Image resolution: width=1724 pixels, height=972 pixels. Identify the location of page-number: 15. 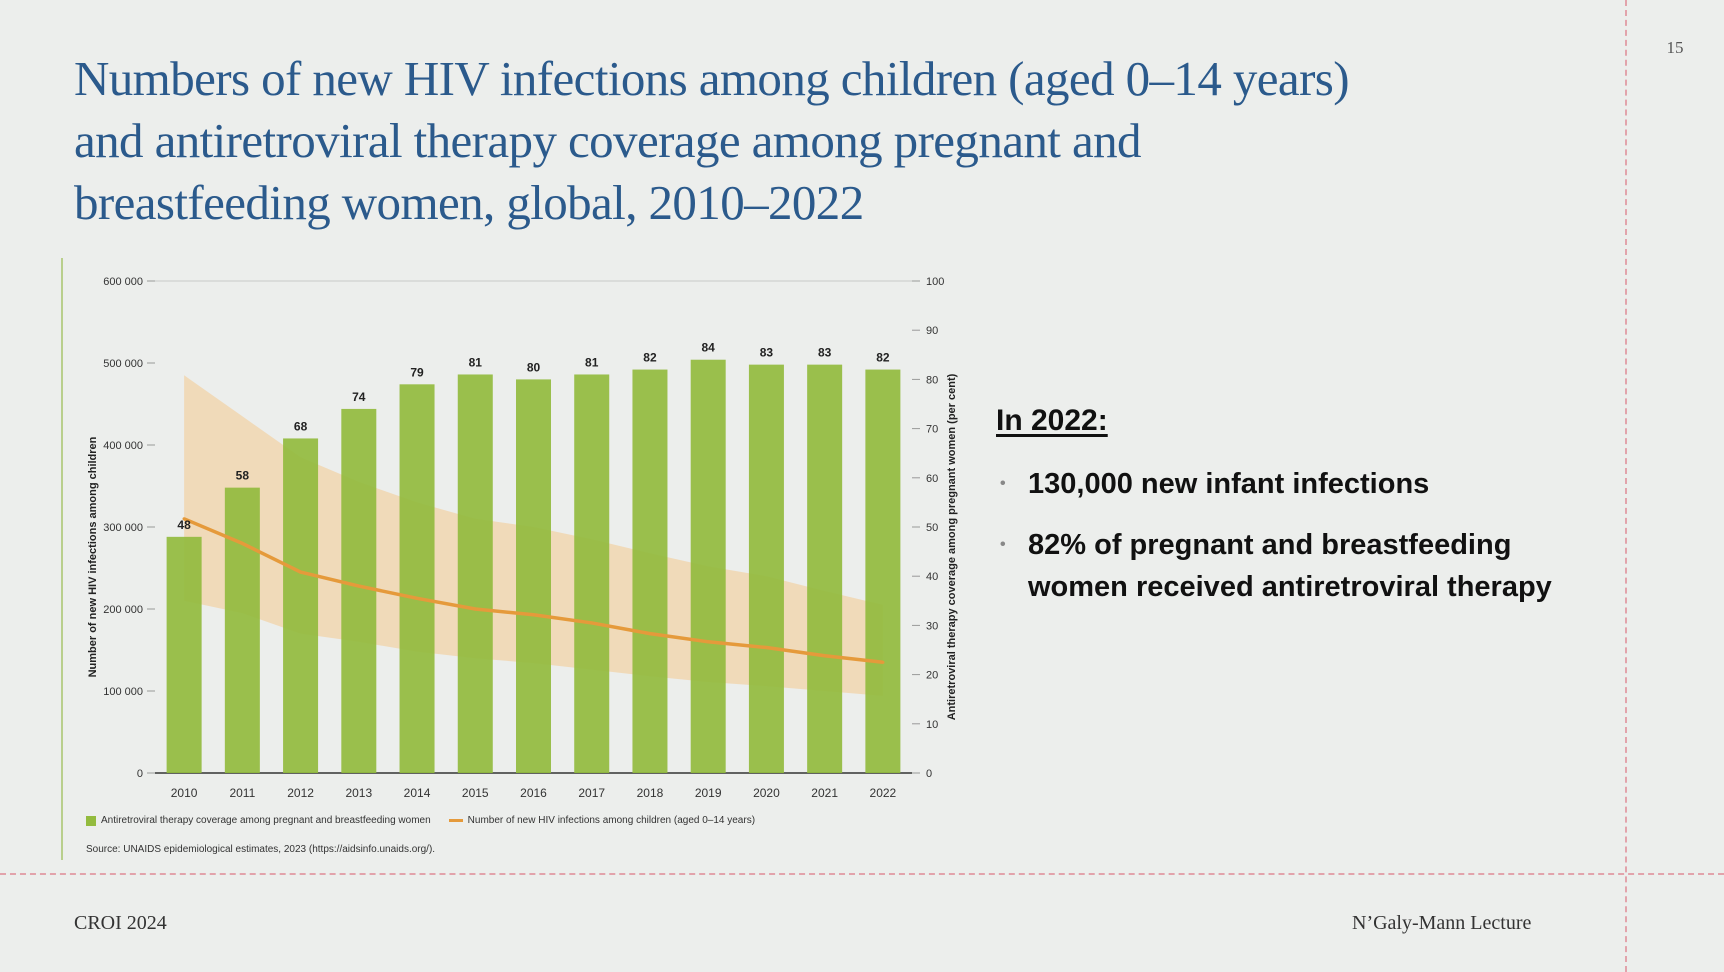
(1675, 47).